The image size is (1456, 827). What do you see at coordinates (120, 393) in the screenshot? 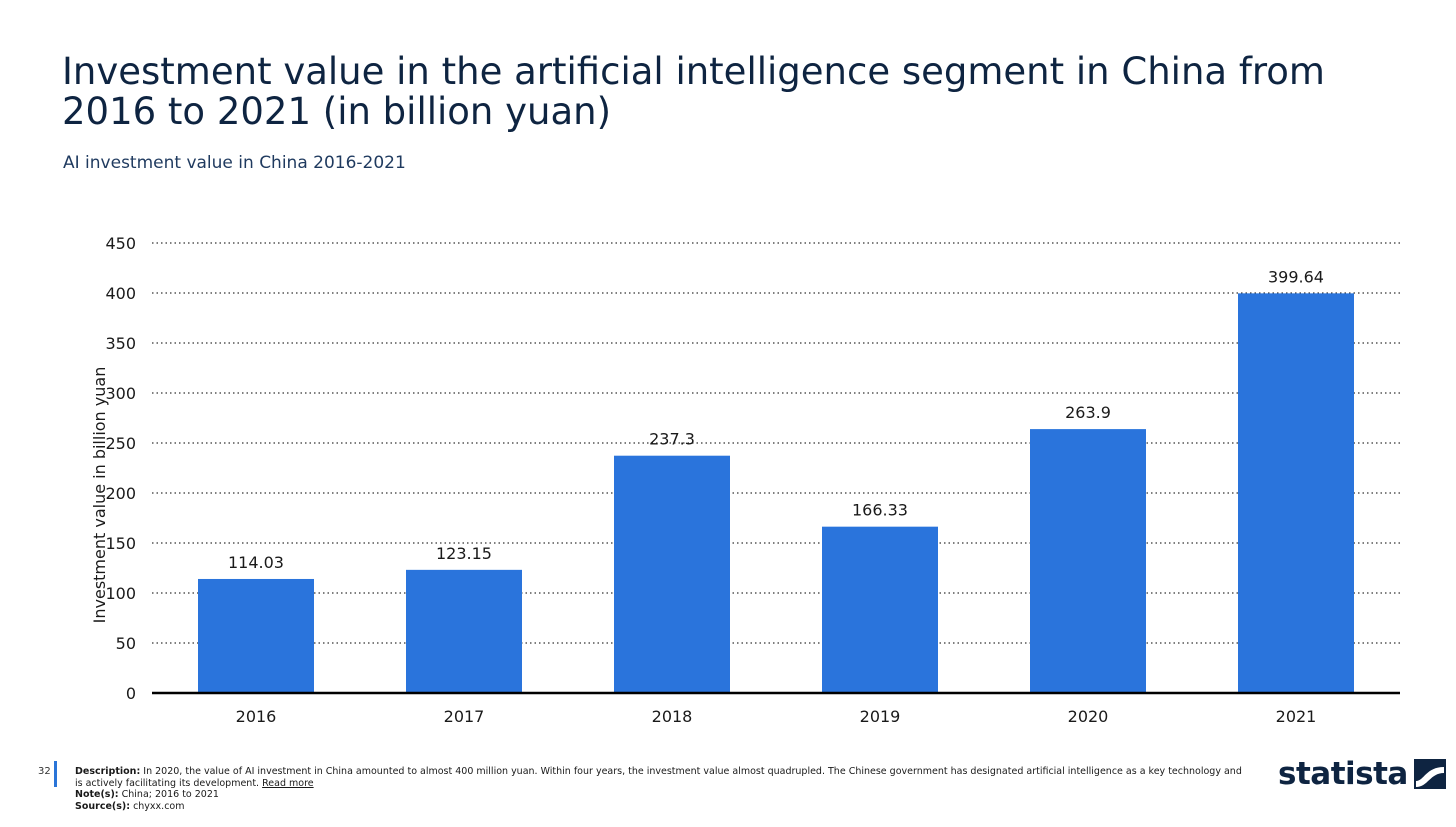
I see `y-tick-label: 300` at bounding box center [120, 393].